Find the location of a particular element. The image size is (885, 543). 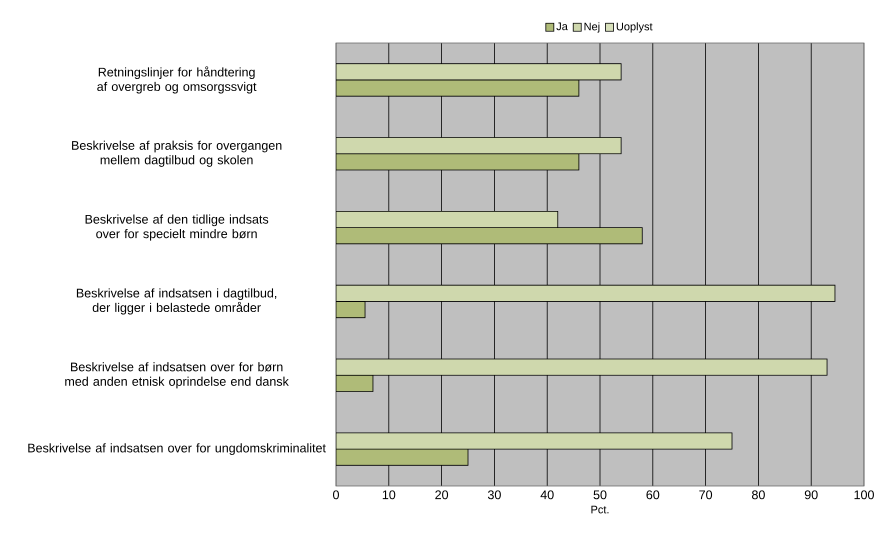

x-tick-label: 100 is located at coordinates (864, 495).